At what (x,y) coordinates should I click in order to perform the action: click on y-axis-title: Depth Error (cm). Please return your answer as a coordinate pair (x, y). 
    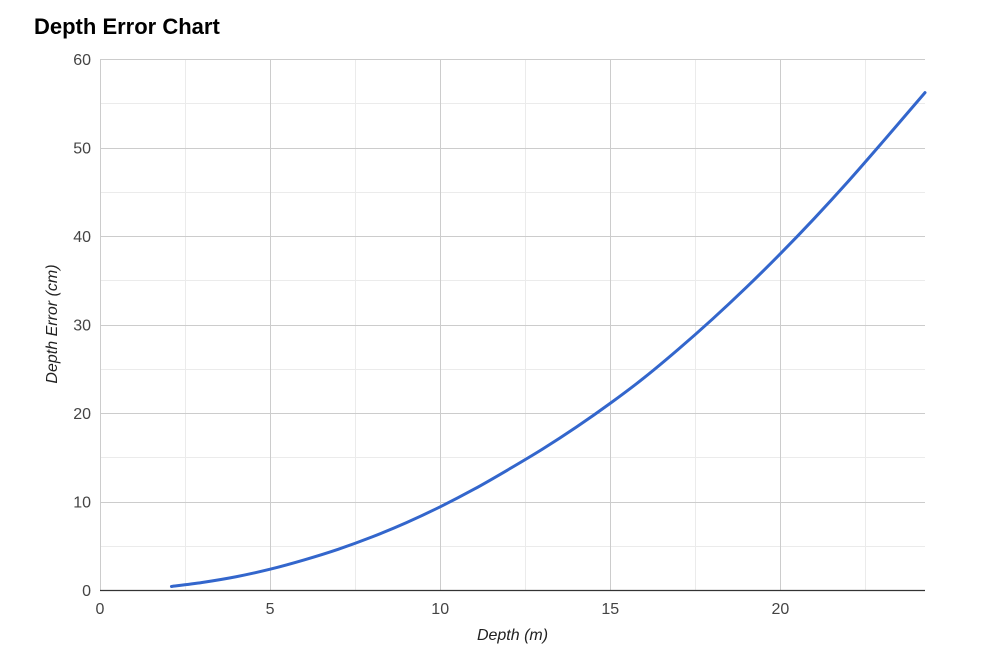
    Looking at the image, I should click on (52, 323).